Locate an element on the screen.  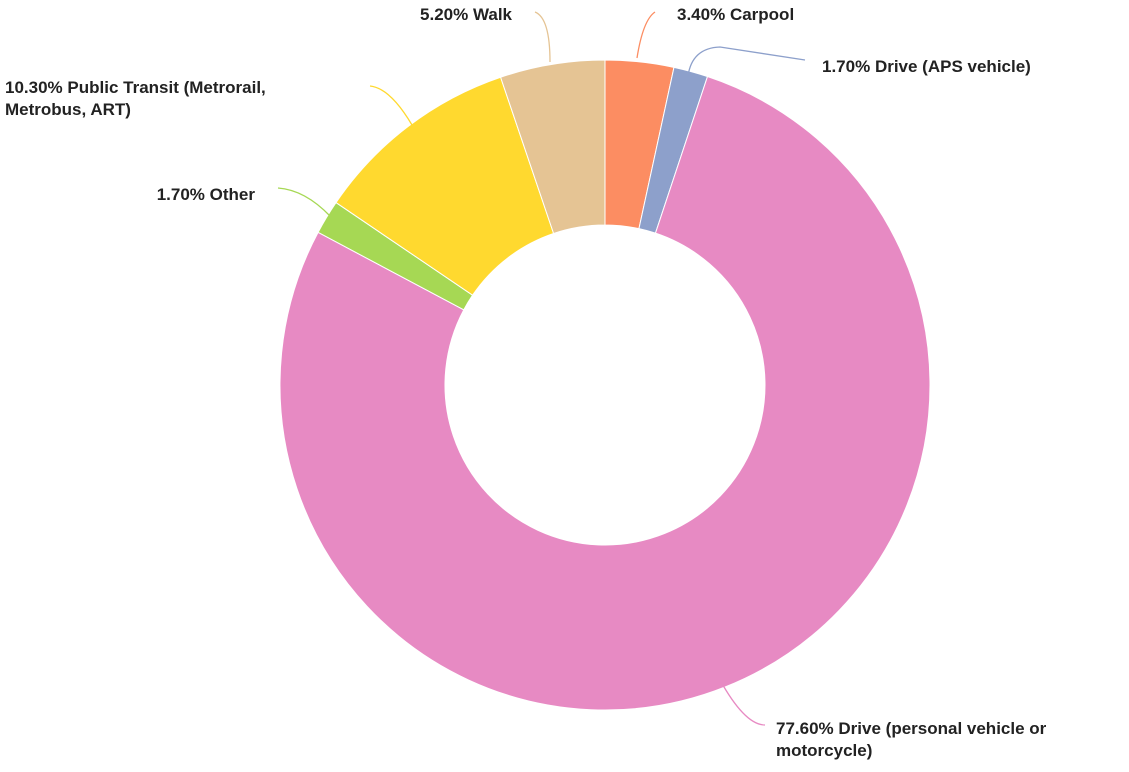
value-label: 77.60% is located at coordinates (805, 728).